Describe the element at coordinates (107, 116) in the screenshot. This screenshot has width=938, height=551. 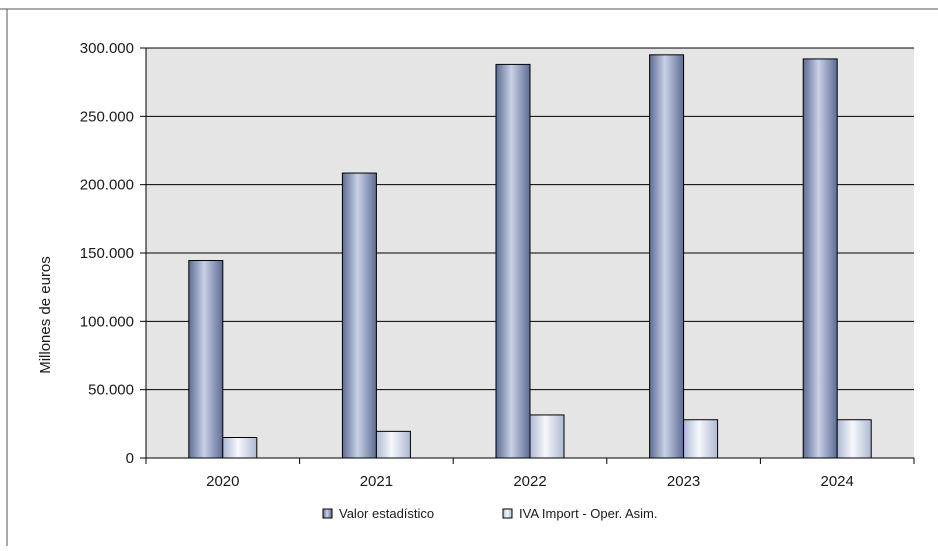
I see `y-tick-label: 250.000` at that location.